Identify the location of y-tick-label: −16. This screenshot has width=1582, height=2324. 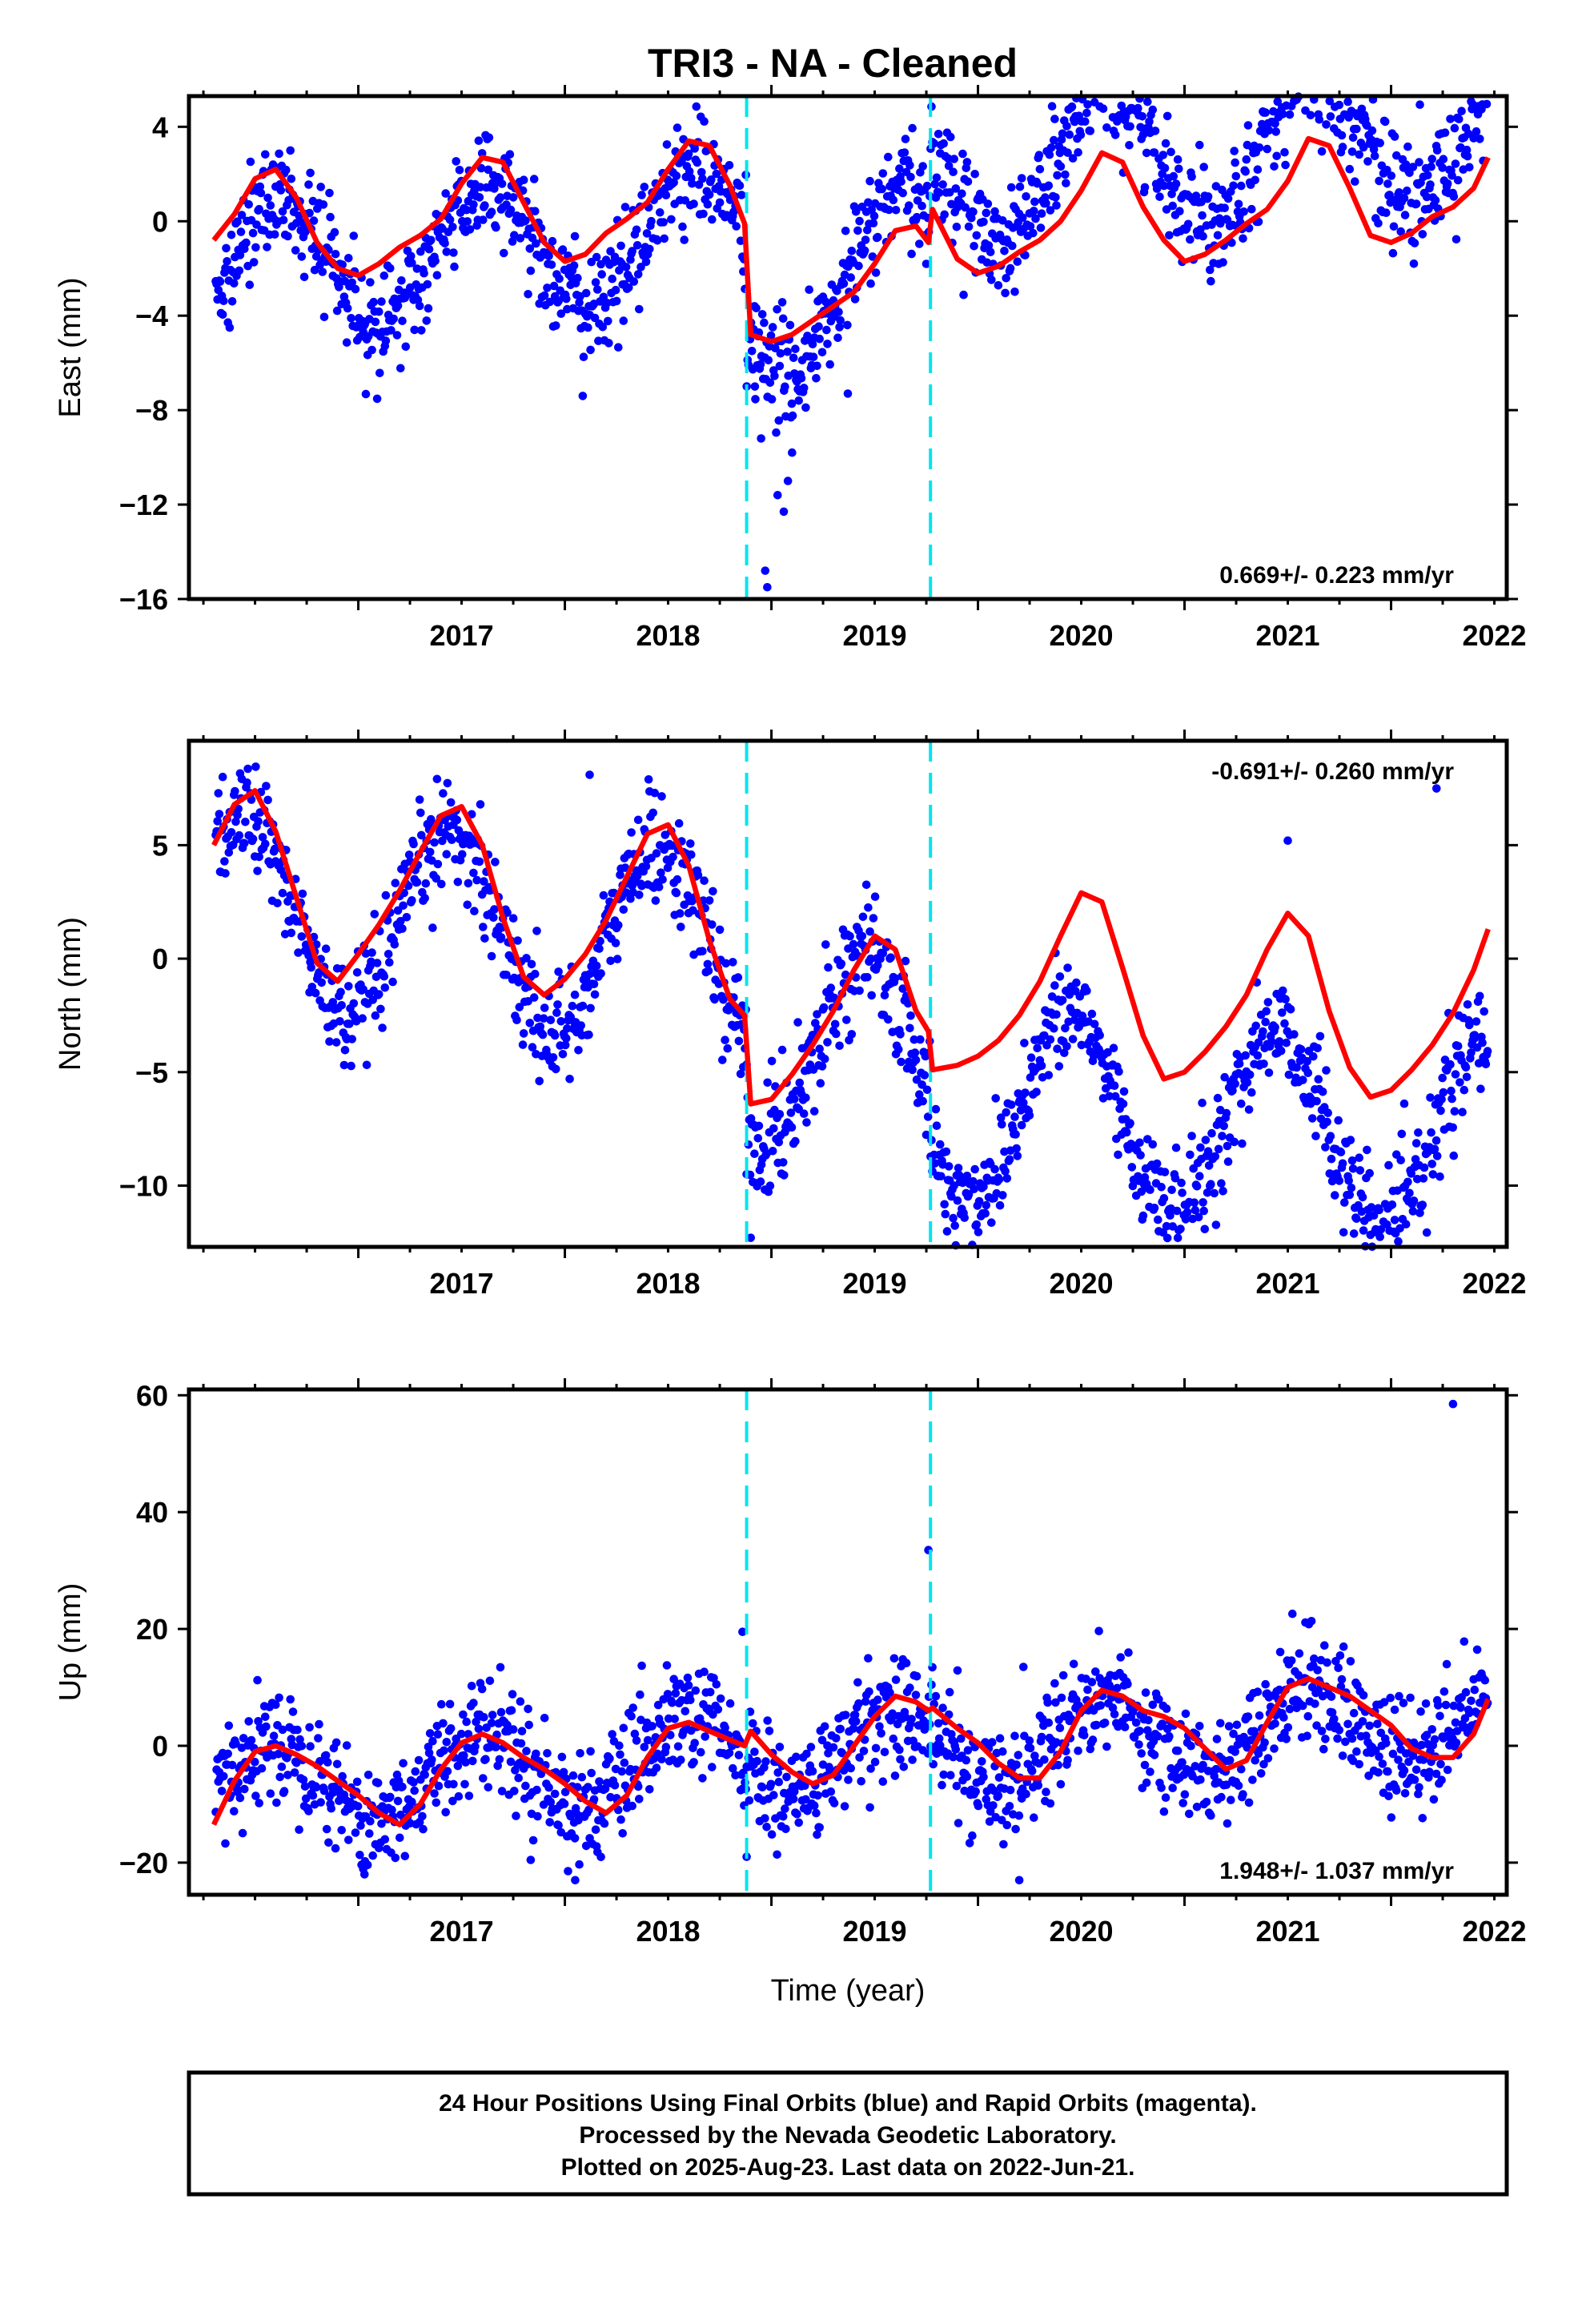
(144, 599).